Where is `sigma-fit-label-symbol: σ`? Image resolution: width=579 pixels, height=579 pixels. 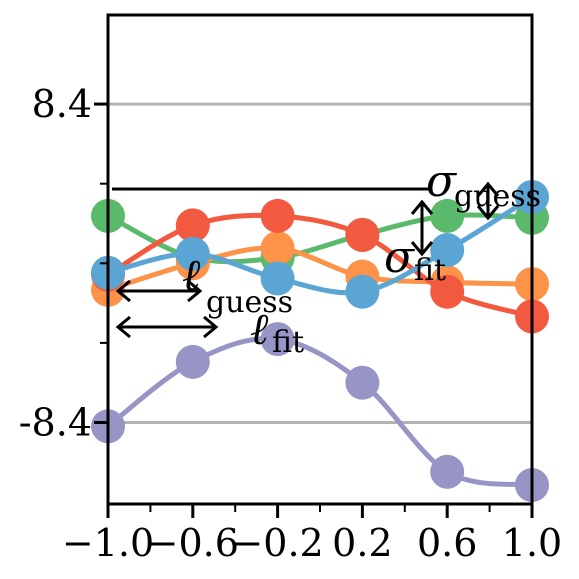
sigma-fit-label-symbol: σ is located at coordinates (400, 257).